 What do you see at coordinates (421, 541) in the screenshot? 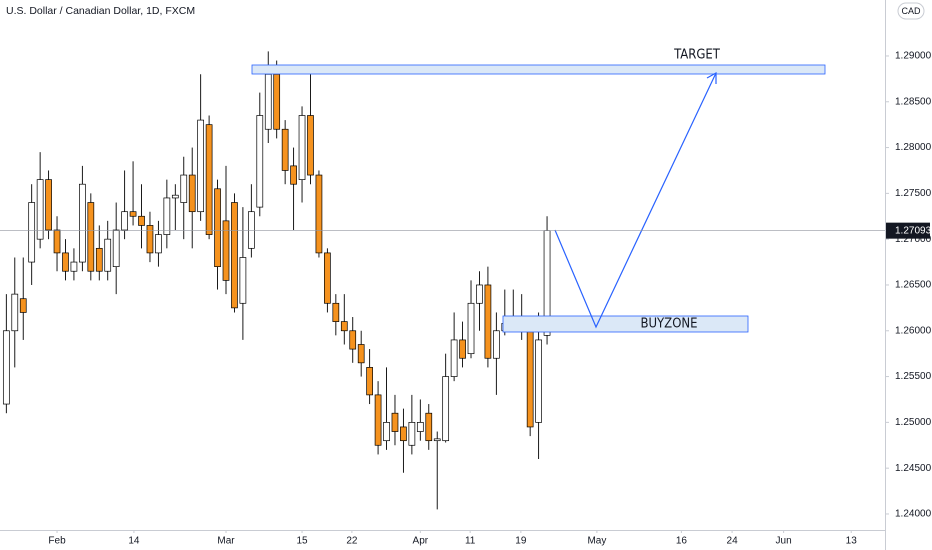
I see `x-tick-label: Apr` at bounding box center [421, 541].